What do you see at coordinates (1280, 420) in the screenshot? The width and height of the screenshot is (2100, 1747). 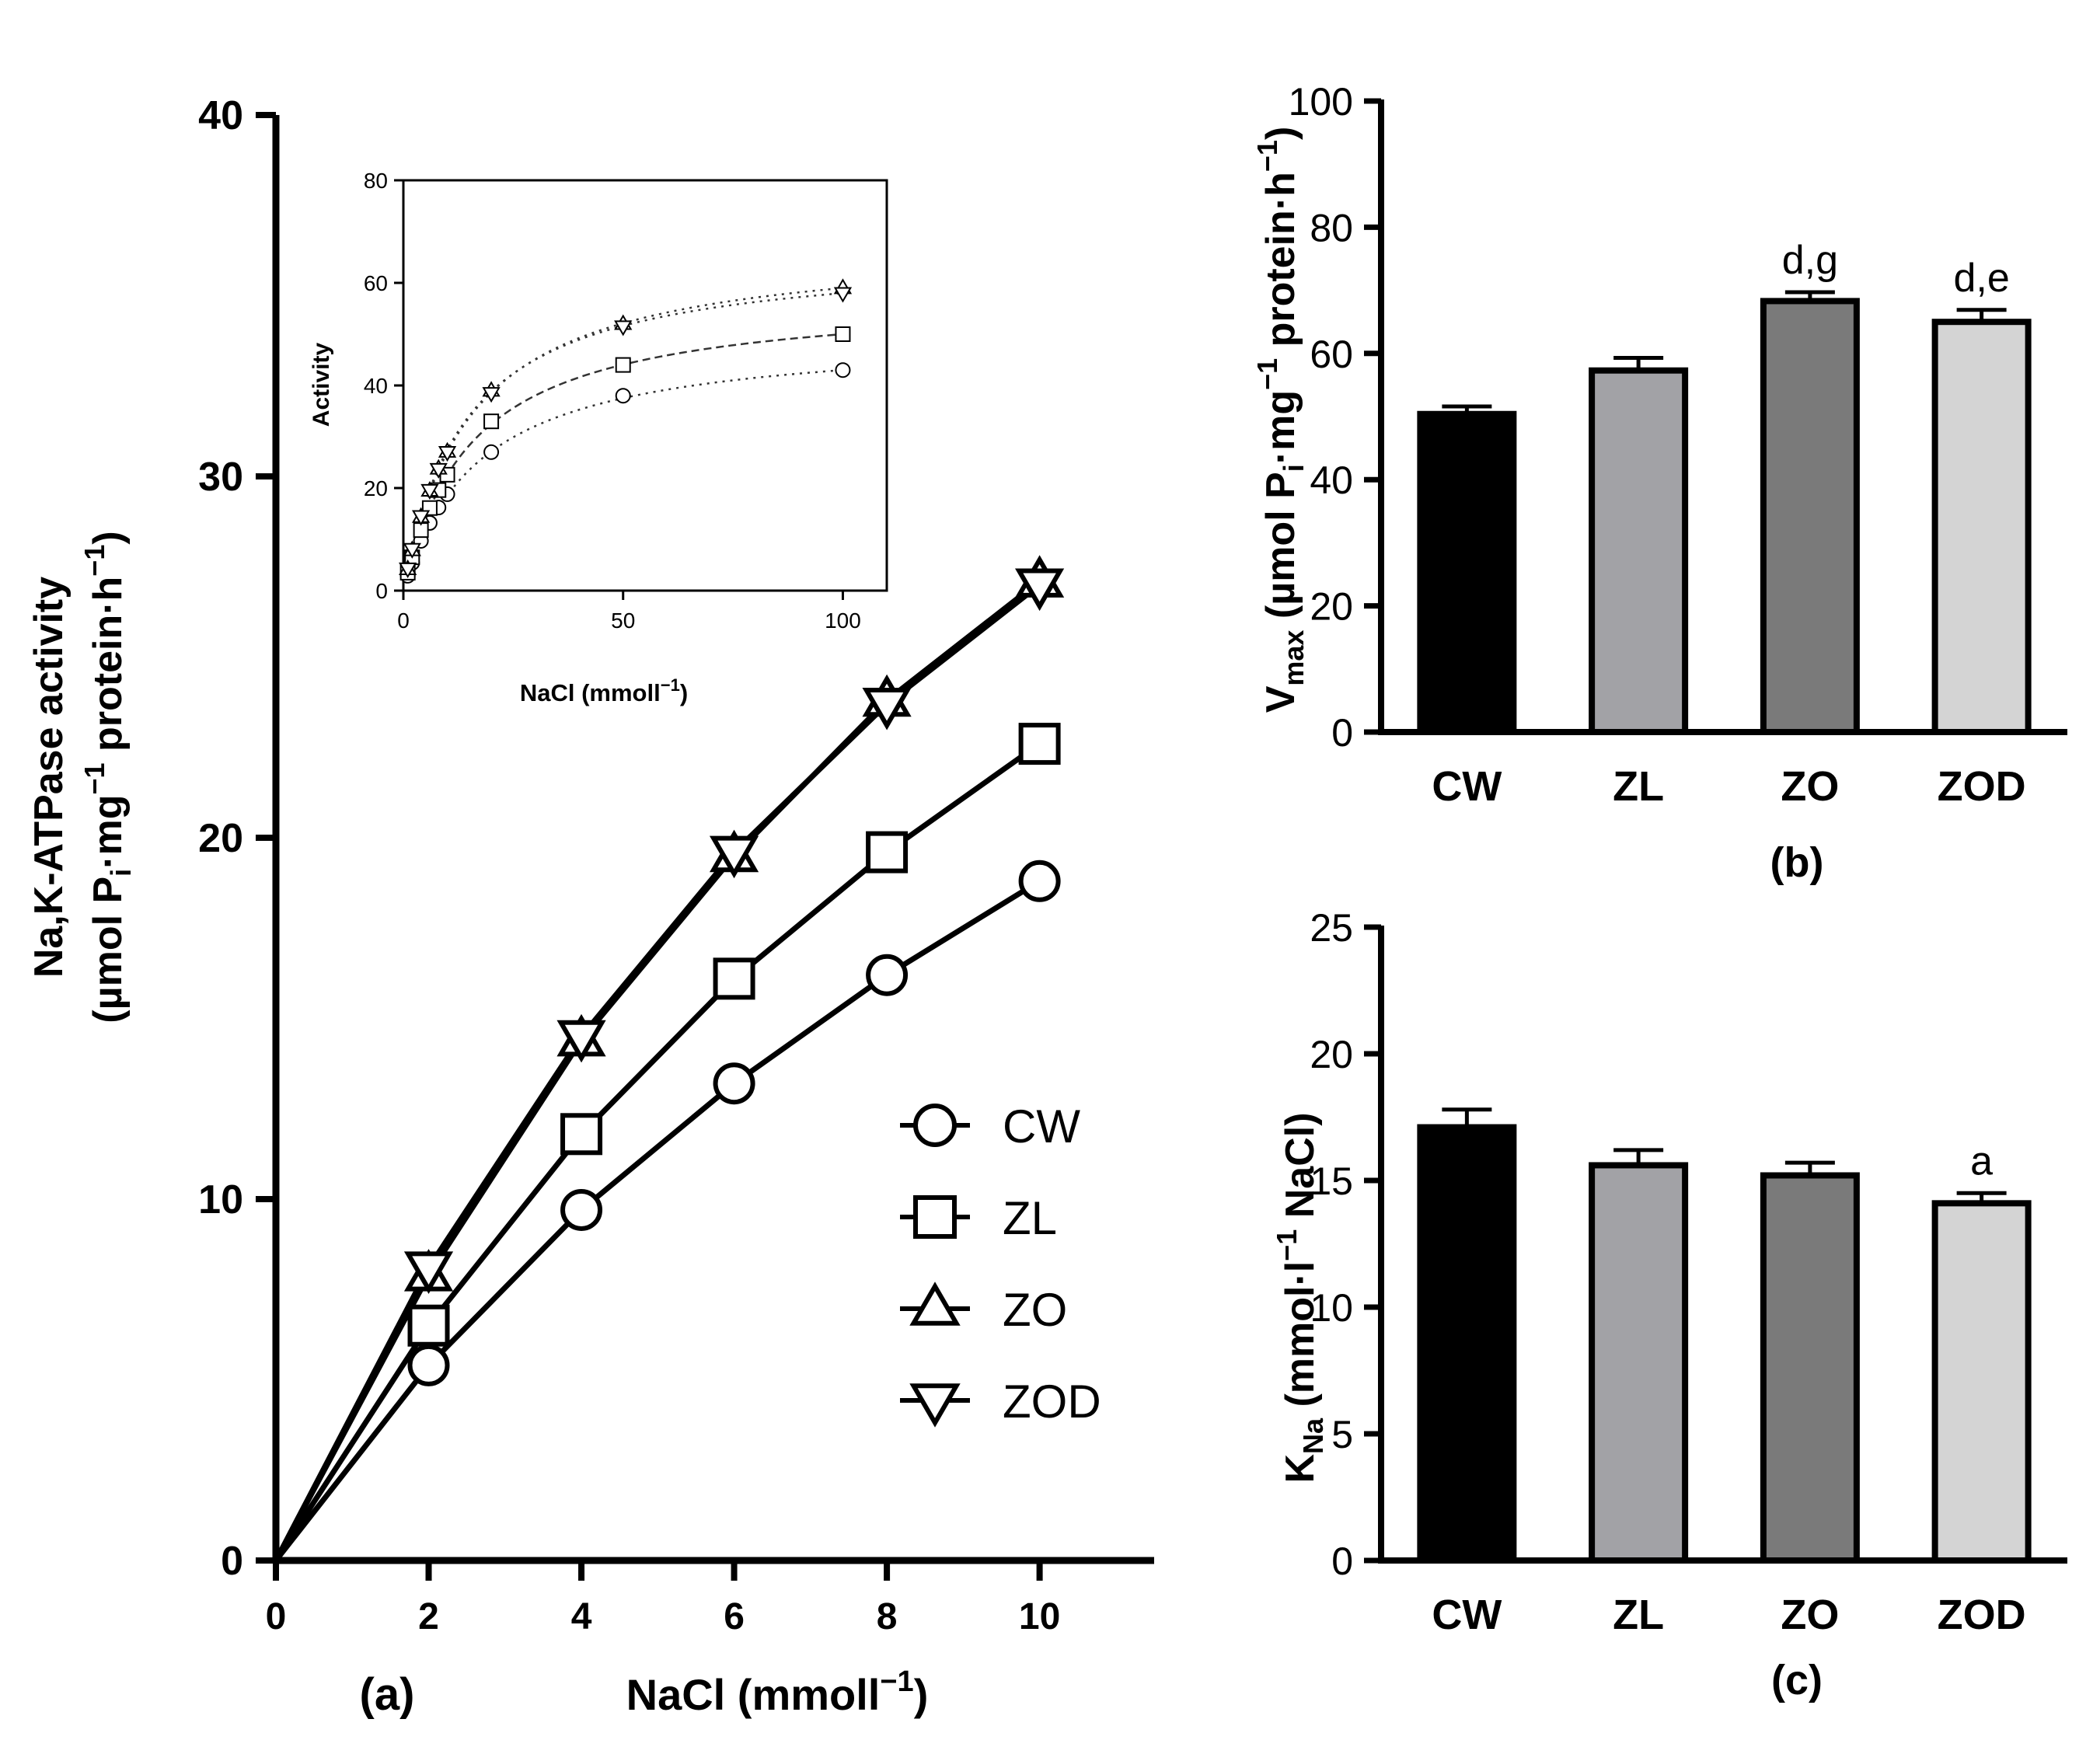 I see `panel-b-ylabel: Vmax (µmol Pi·mg−1 protein·h−1)` at bounding box center [1280, 420].